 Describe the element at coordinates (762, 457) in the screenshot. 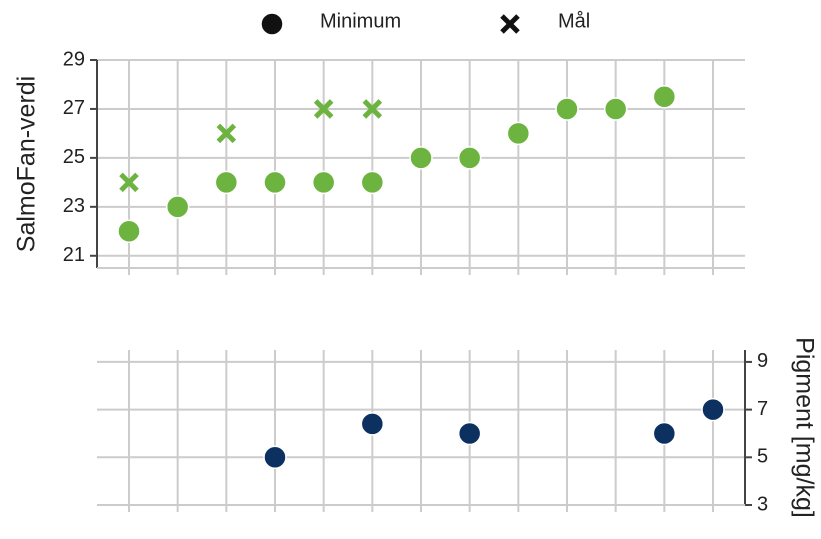

I see `y-tick-label: 5` at that location.